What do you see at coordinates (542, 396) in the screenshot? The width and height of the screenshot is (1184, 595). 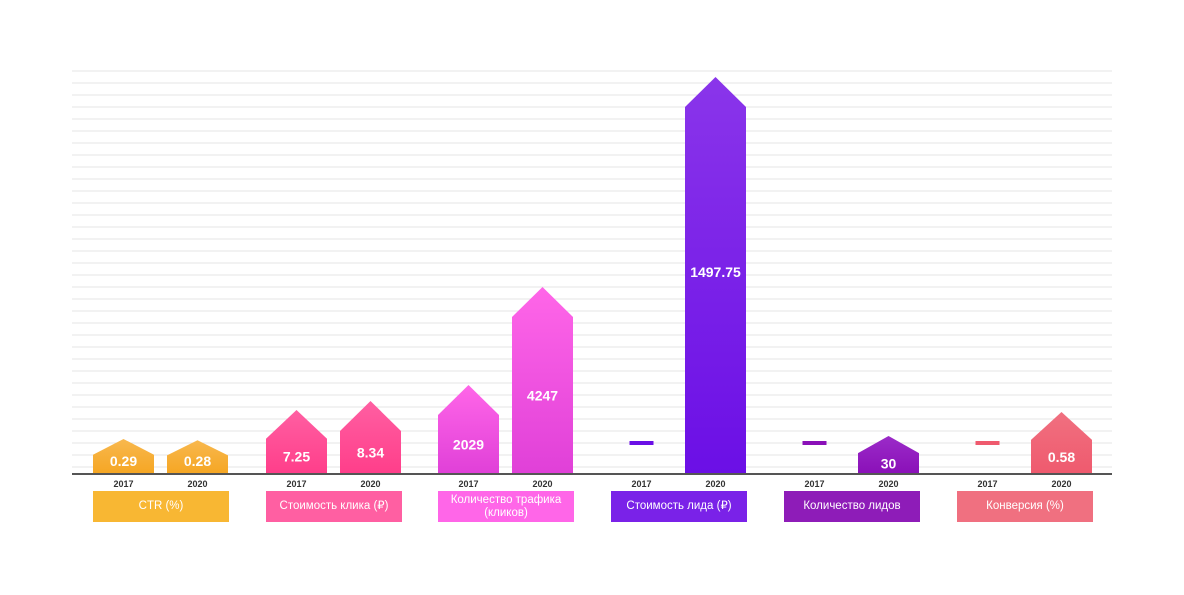 I see `bar-value-label: 4247` at bounding box center [542, 396].